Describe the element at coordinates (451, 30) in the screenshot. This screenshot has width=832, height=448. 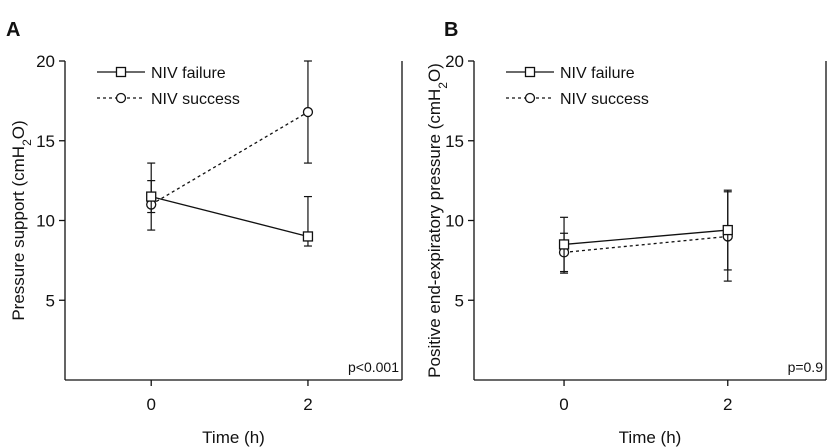
I see `panel-letter: B` at that location.